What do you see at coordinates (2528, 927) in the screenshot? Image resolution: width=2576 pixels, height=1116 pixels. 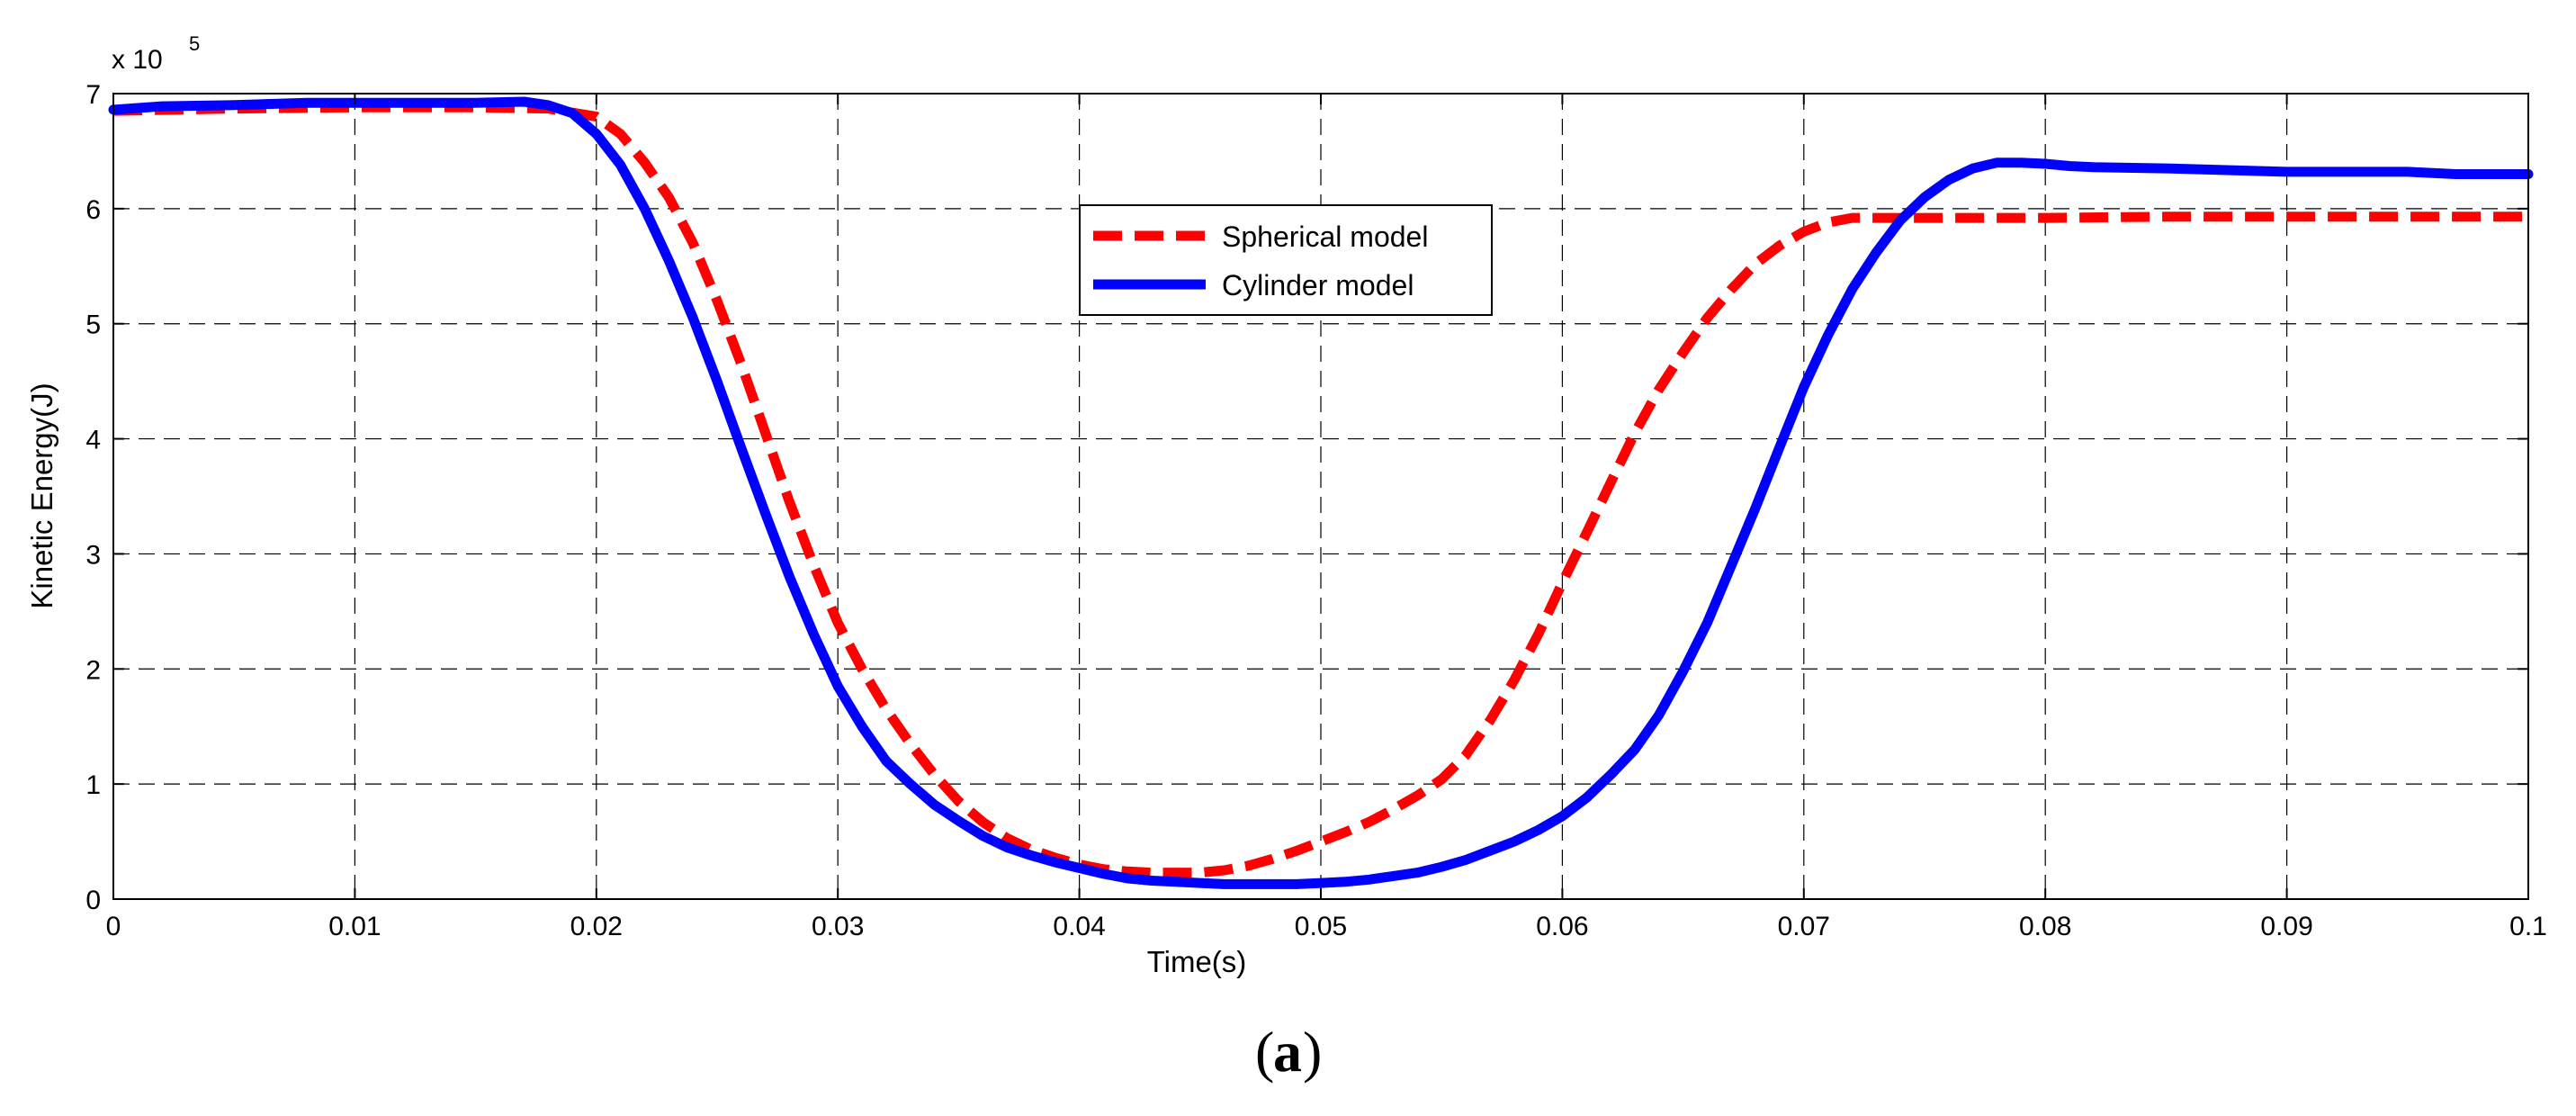 I see `x-tick-label: 0.1` at bounding box center [2528, 927].